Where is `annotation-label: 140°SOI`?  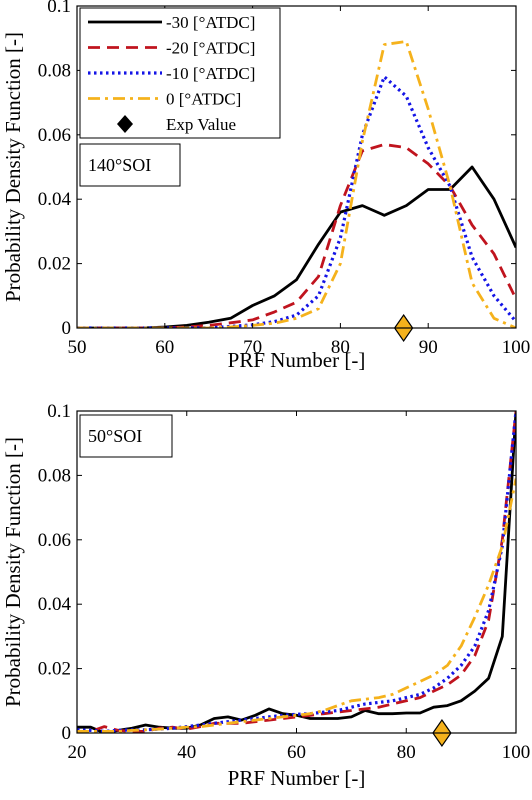 annotation-label: 140°SOI is located at coordinates (119, 165).